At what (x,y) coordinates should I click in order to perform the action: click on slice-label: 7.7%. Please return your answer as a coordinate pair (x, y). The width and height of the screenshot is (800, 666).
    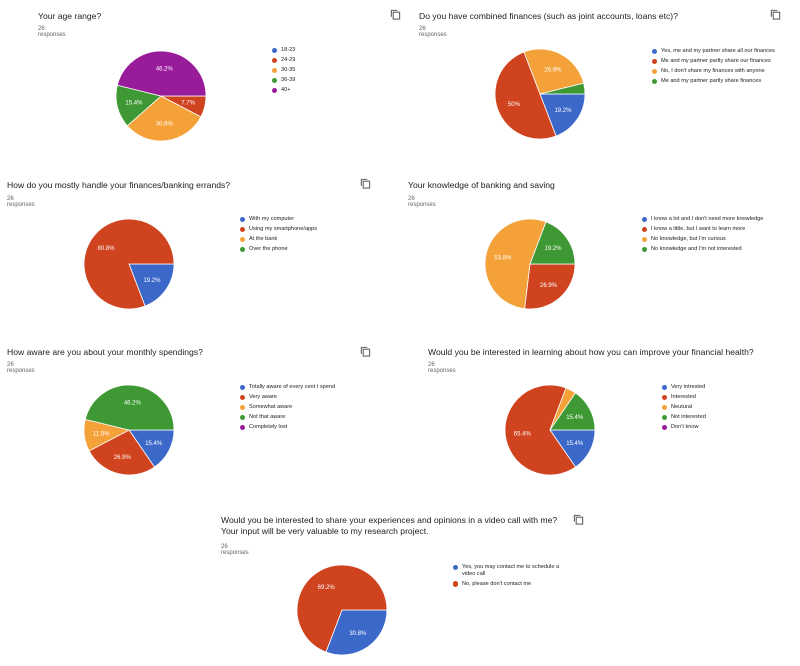
    Looking at the image, I should click on (188, 104).